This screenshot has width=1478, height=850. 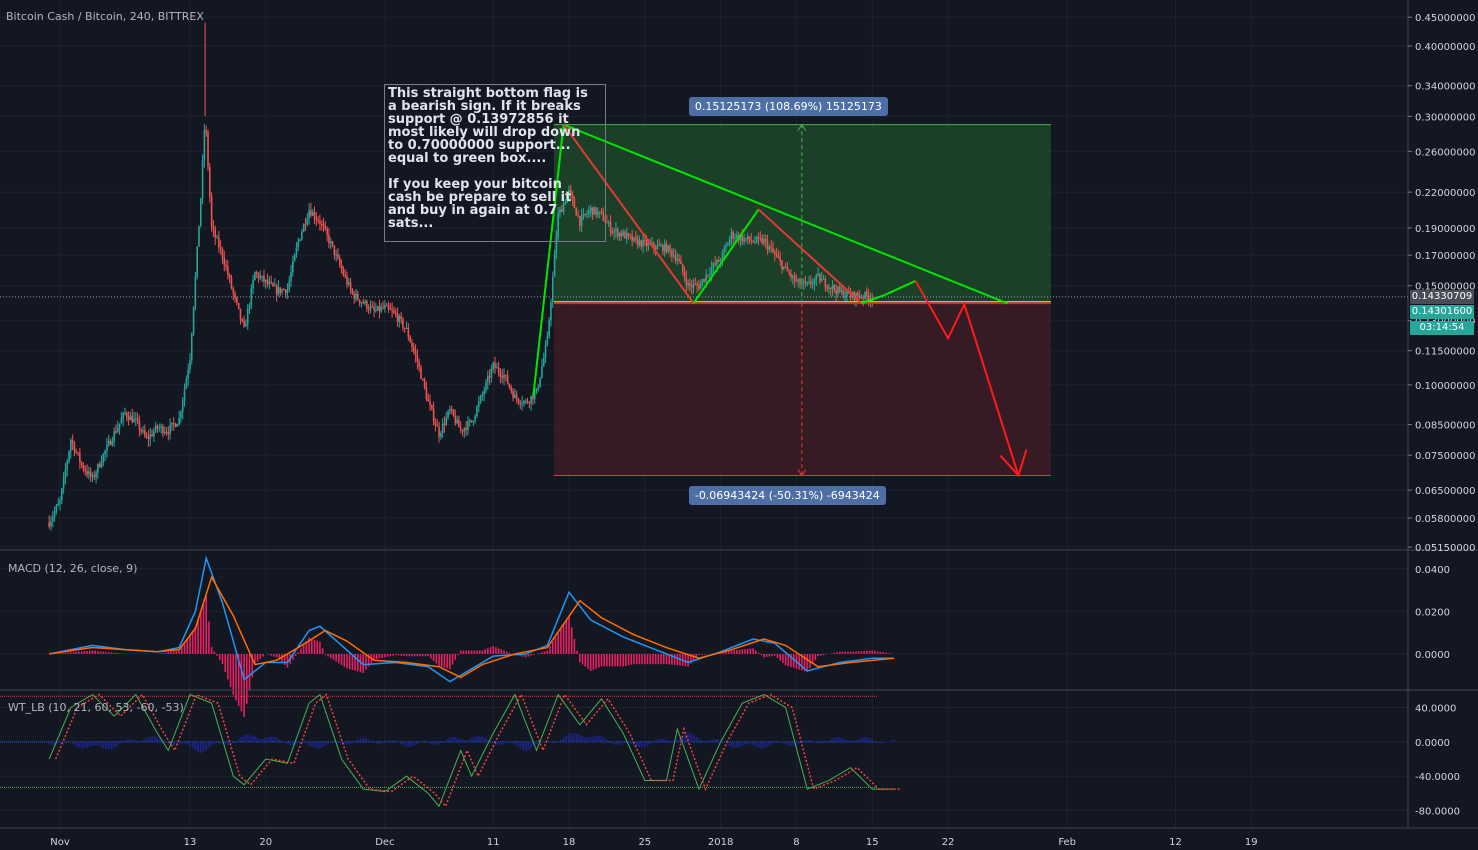 What do you see at coordinates (785, 214) in the screenshot?
I see `flag-upper-trendline` at bounding box center [785, 214].